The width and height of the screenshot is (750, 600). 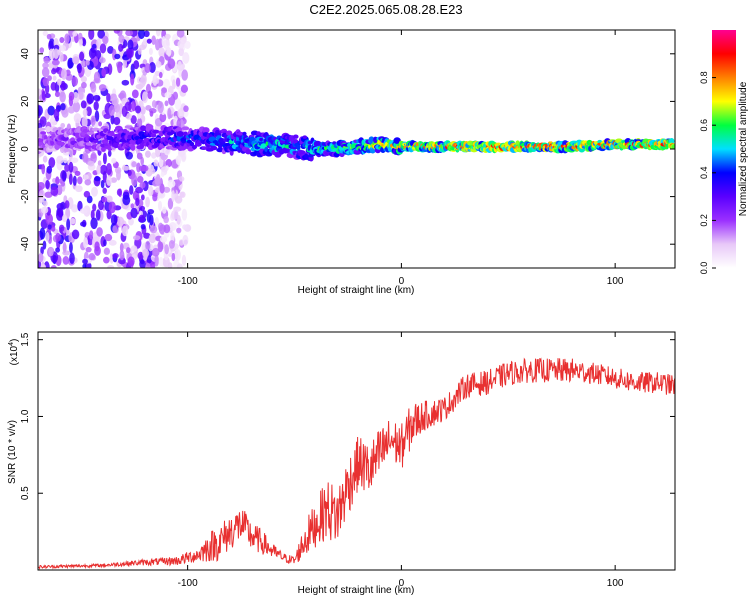 What do you see at coordinates (25, 54) in the screenshot?
I see `y-tick-label: 40` at bounding box center [25, 54].